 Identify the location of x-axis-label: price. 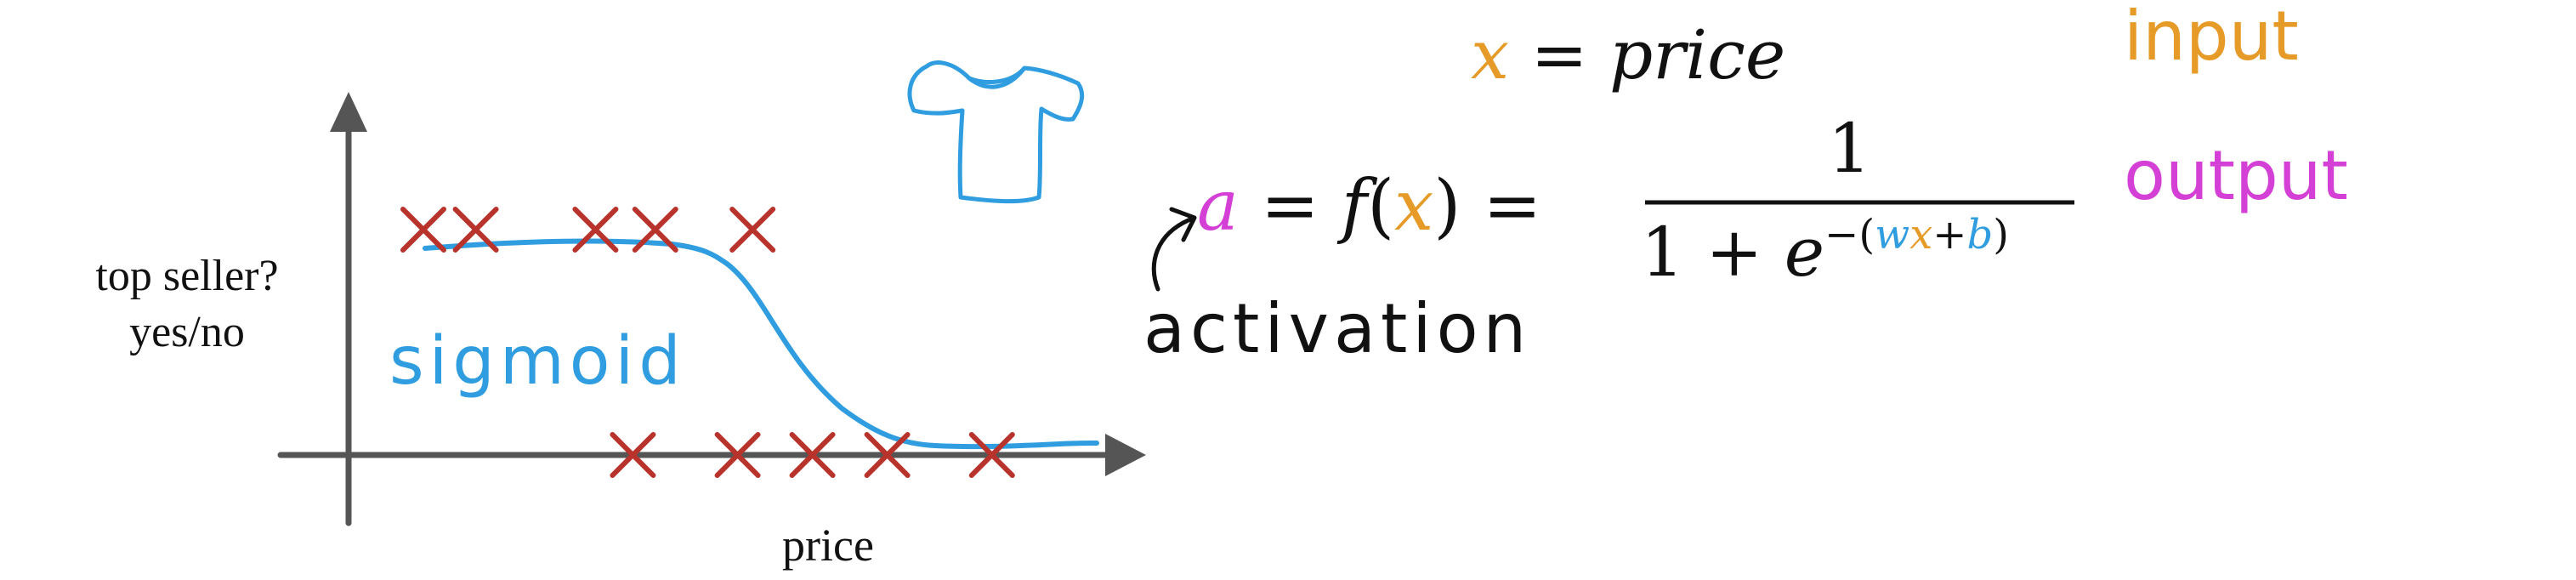
(828, 545).